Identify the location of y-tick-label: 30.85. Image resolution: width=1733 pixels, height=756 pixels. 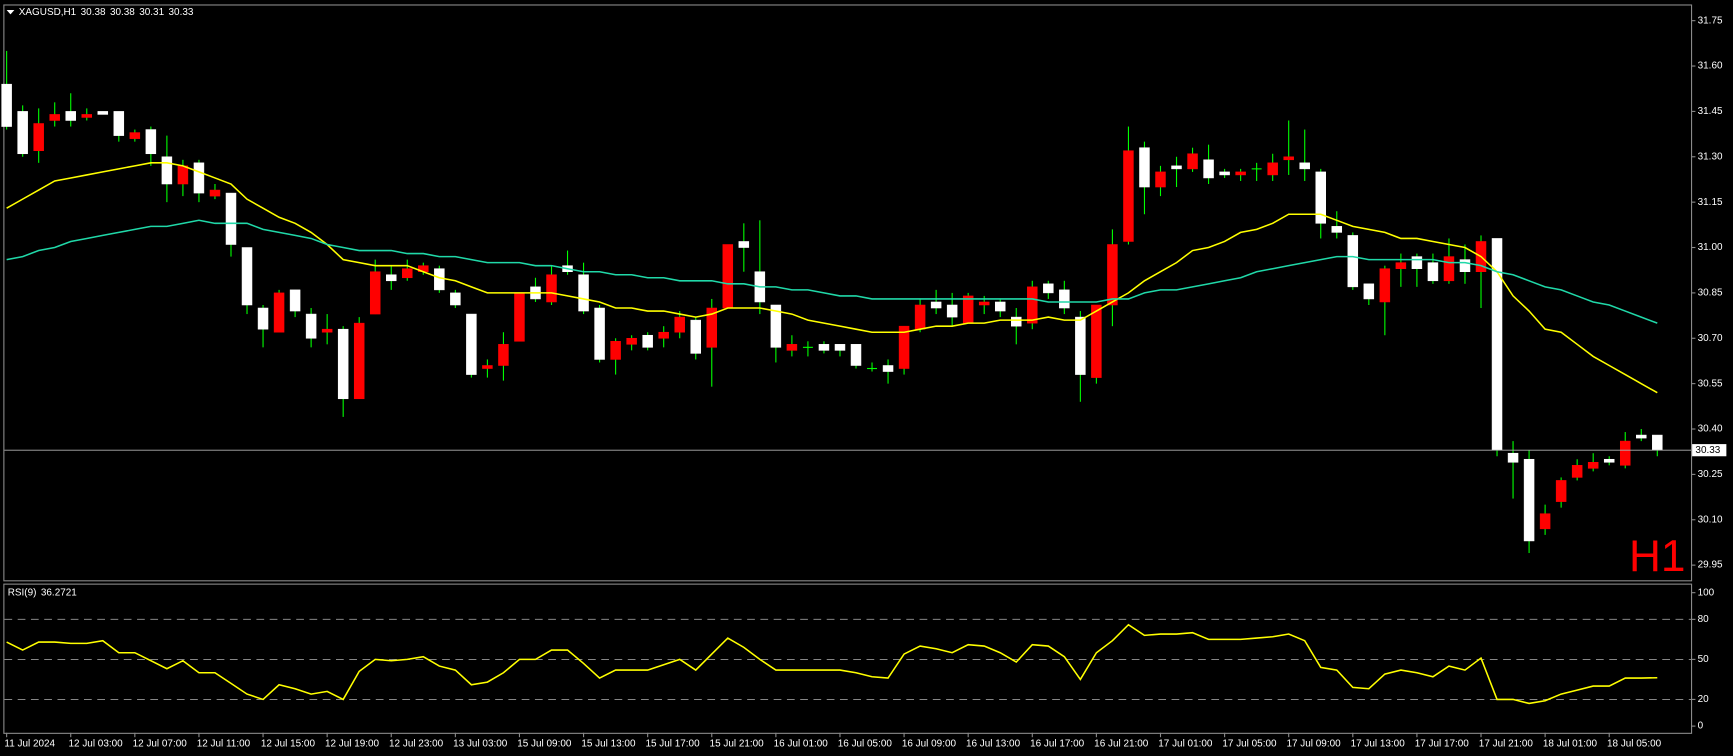
(1710, 293).